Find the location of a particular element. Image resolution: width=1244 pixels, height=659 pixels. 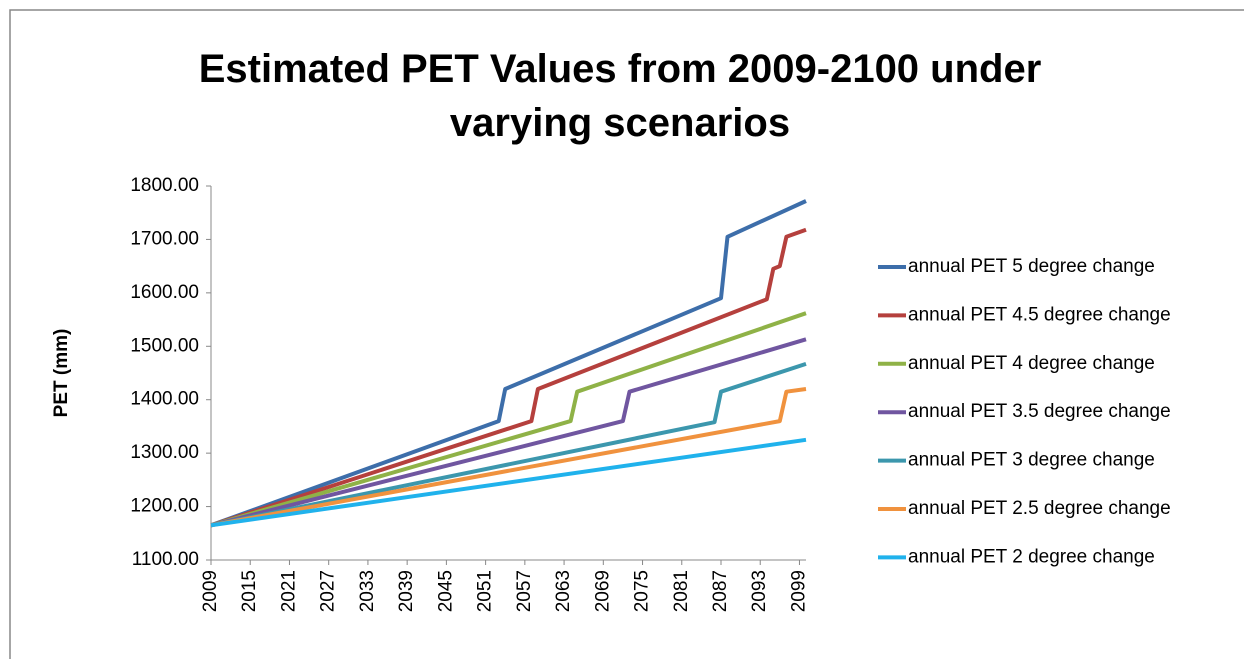

x-tick-label: 2051 is located at coordinates (485, 591).